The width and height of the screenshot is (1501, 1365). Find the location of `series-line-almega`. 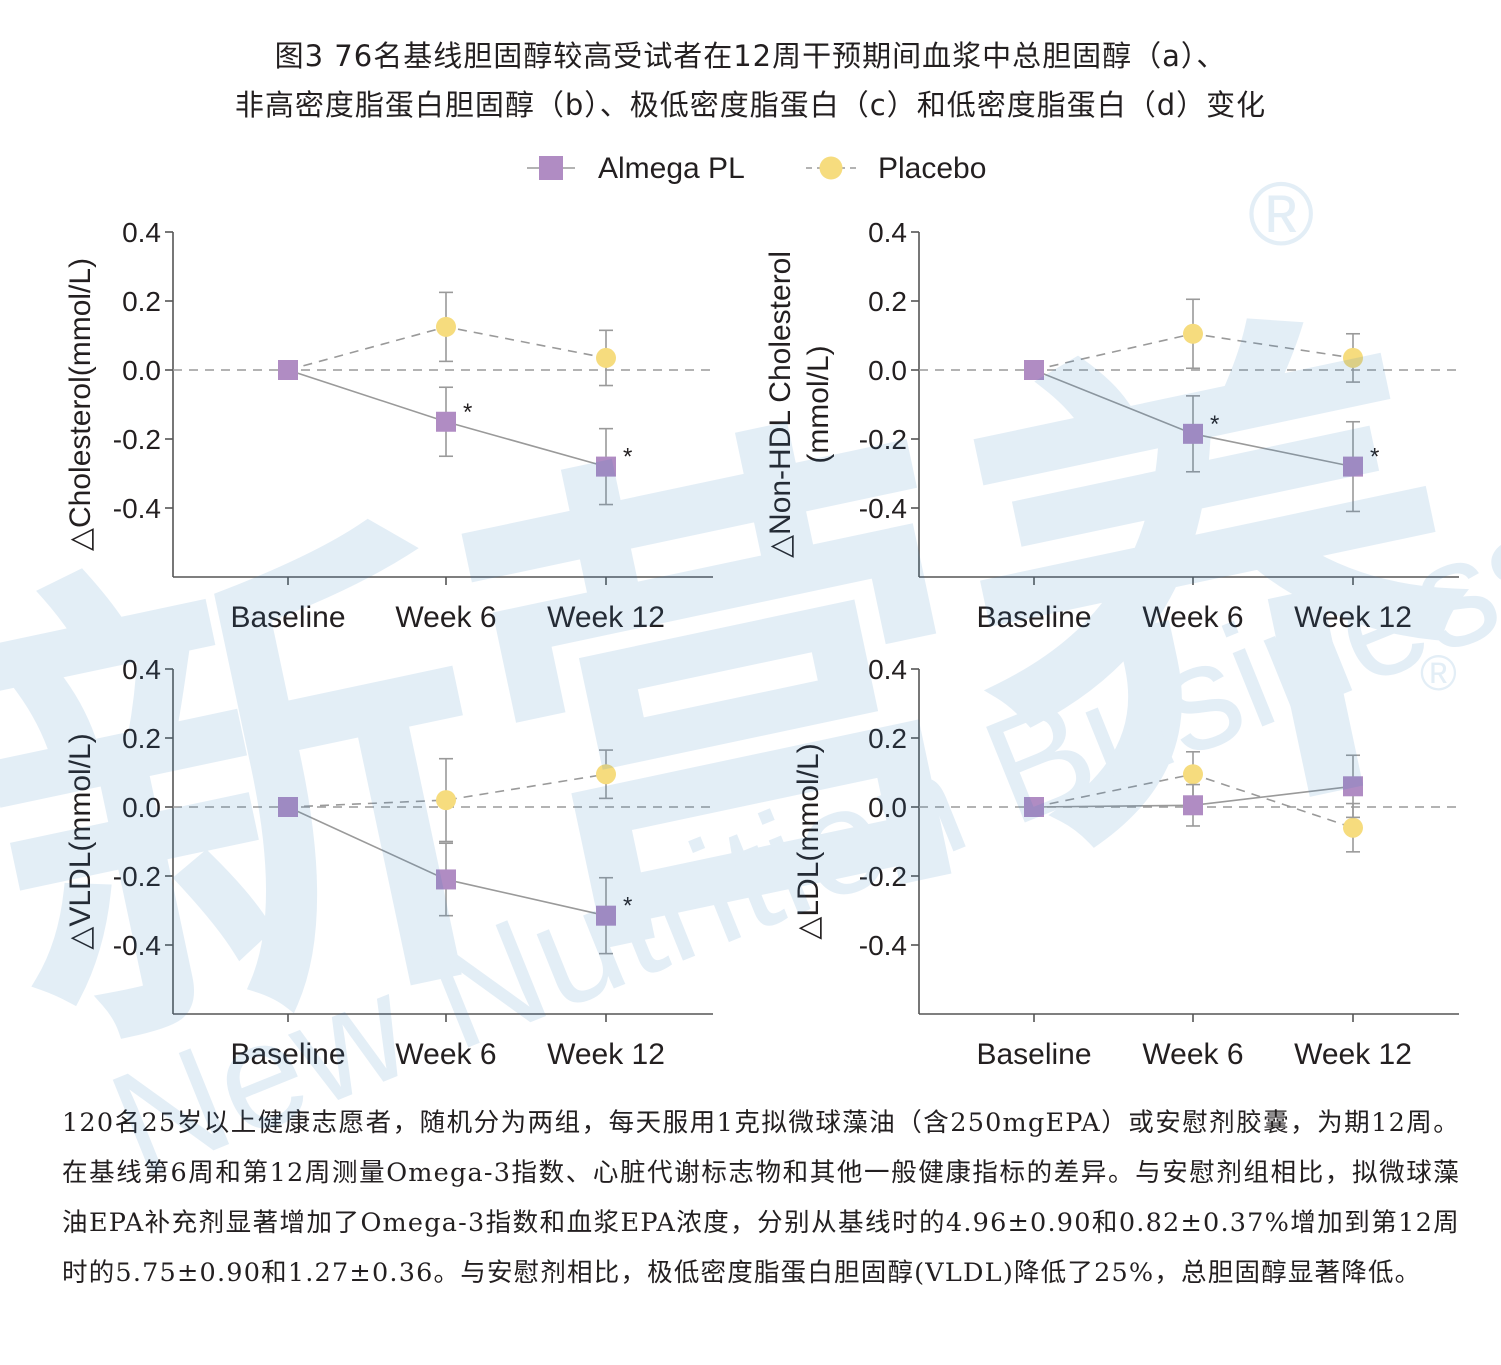

series-line-almega is located at coordinates (447, 861).